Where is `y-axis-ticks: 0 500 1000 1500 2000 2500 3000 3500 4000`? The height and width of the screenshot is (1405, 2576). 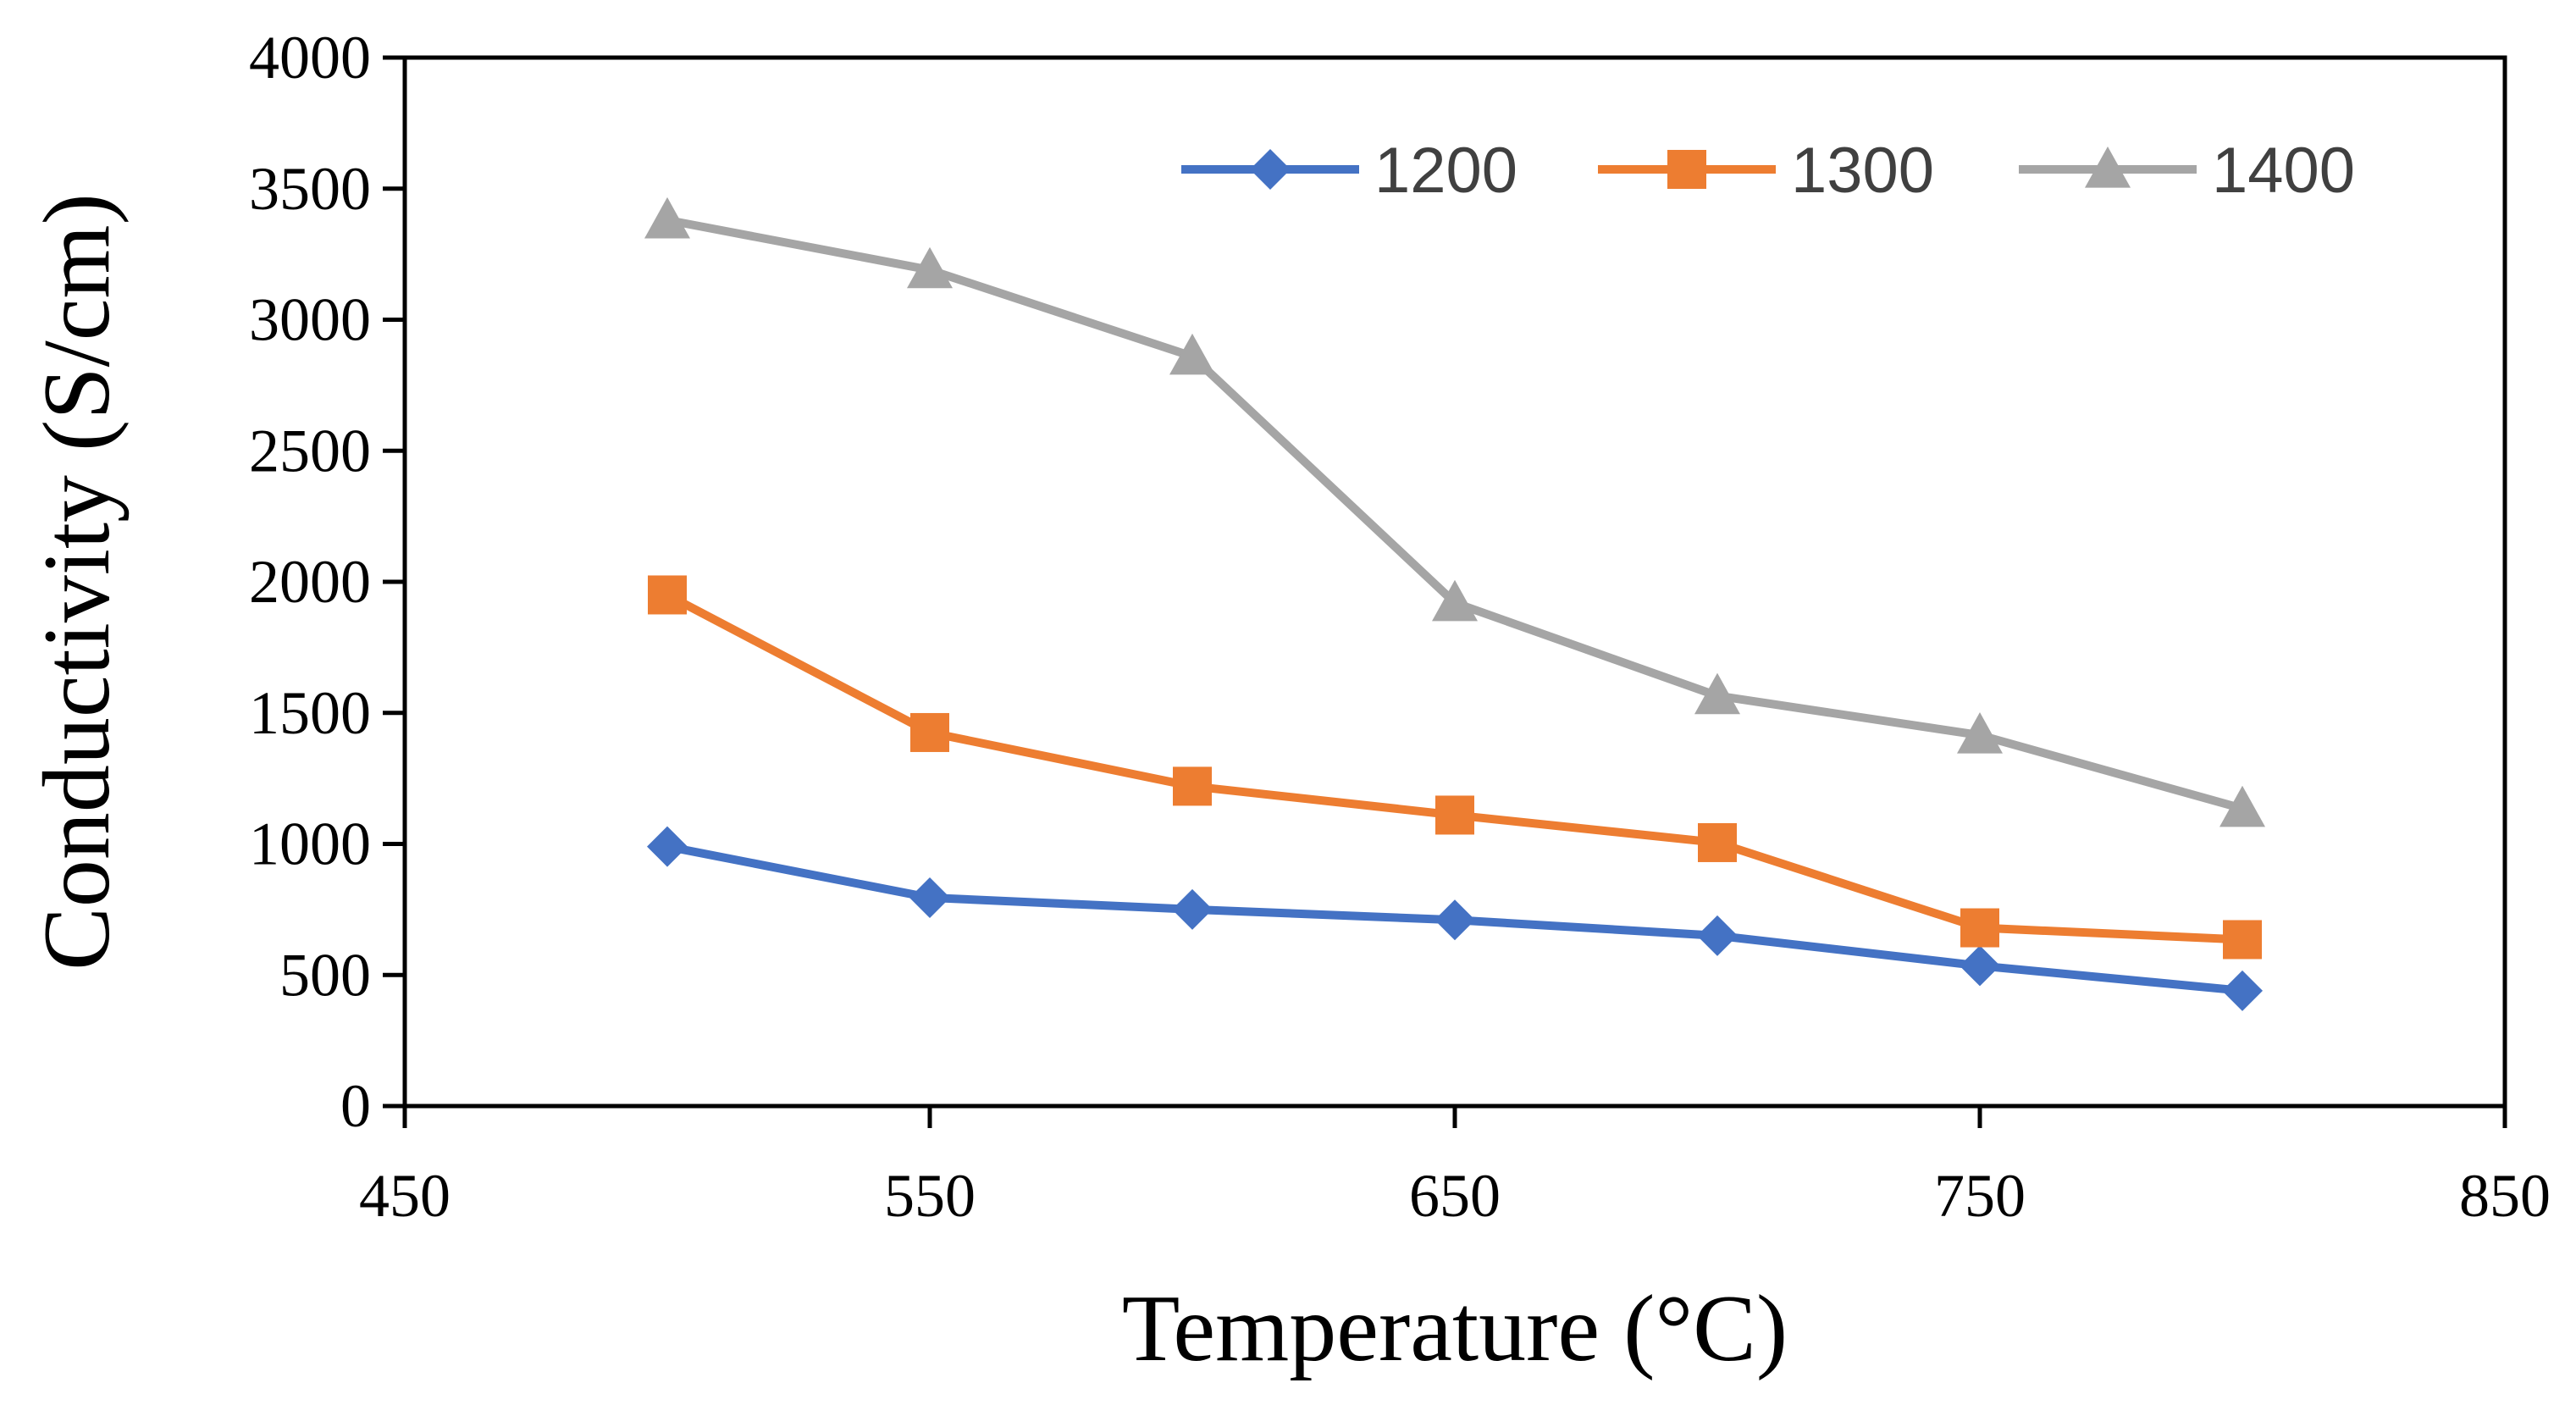
y-axis-ticks: 0 500 1000 1500 2000 2500 3000 3500 4000 is located at coordinates (327, 582).